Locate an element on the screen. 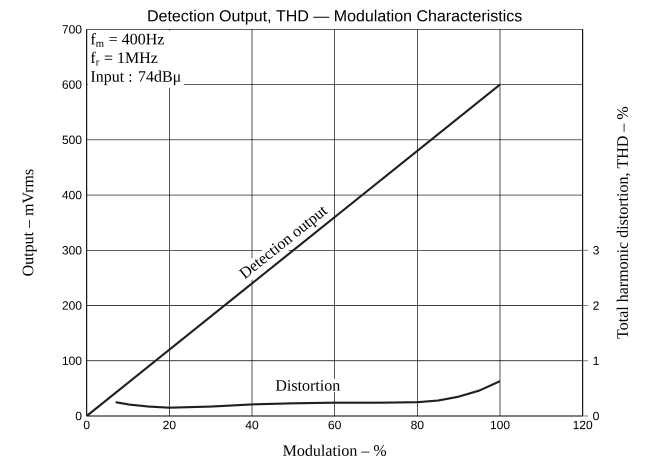  y2-axis-title: Total harmonic distortion, THD – % is located at coordinates (623, 222).